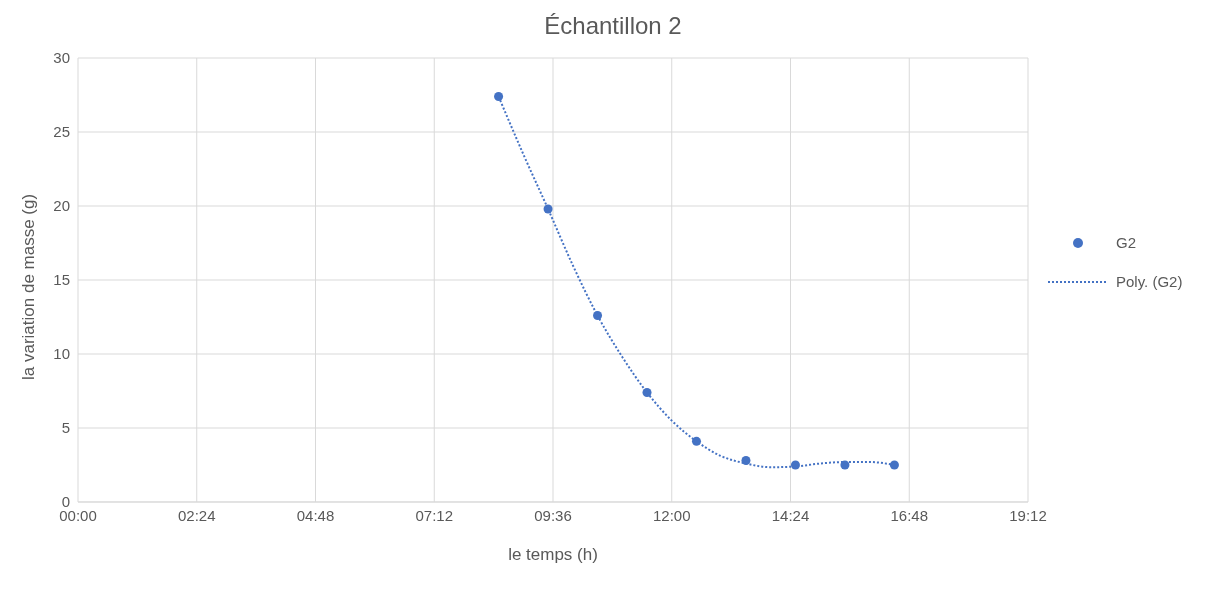 The height and width of the screenshot is (590, 1226). Describe the element at coordinates (61, 58) in the screenshot. I see `y-tick-label: 30` at that location.